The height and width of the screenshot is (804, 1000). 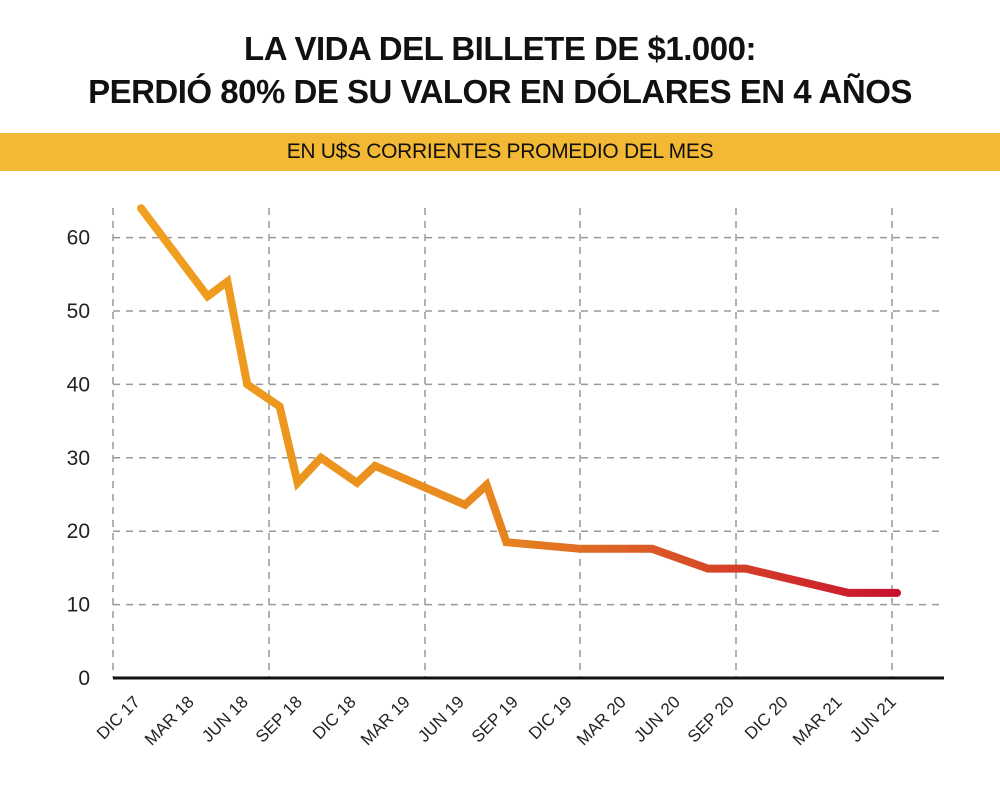 I want to click on y-tick-label: 30, so click(x=78, y=458).